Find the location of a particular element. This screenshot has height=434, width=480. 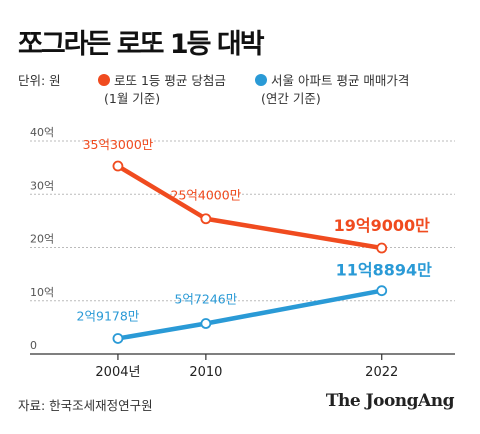

y-tick-label: 40억 is located at coordinates (42, 132).